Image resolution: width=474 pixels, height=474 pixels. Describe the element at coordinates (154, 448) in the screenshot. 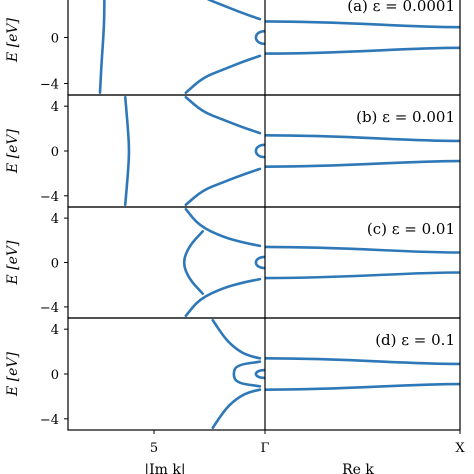

I see `x-tick-label-5: 5` at that location.